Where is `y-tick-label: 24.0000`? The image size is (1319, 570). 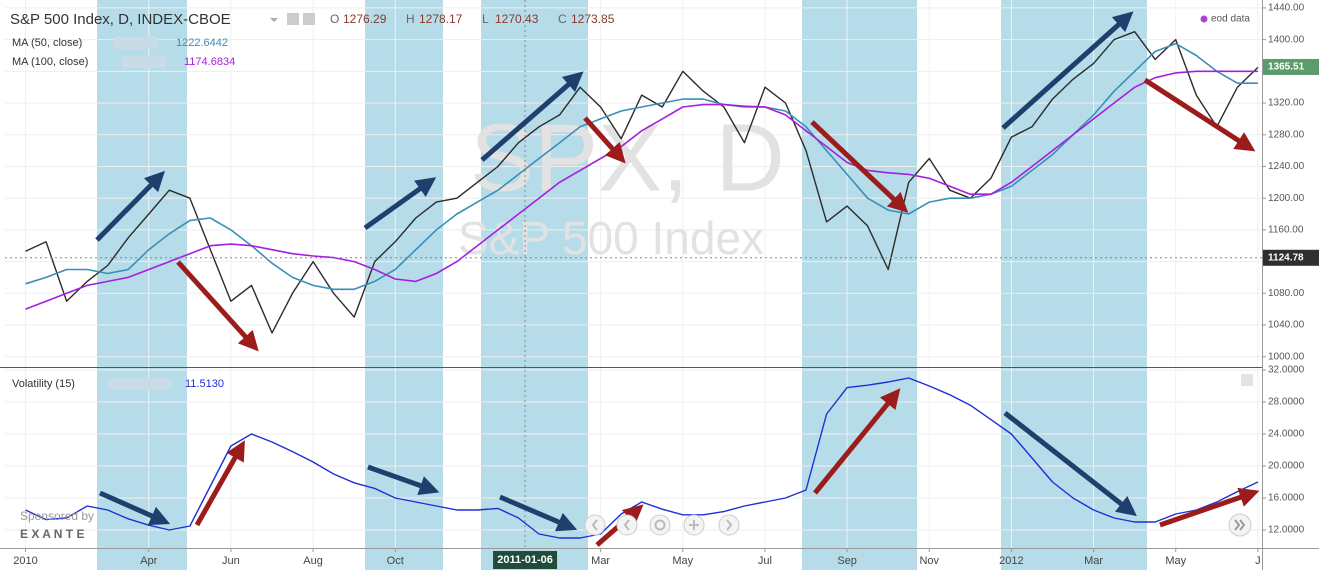
y-tick-label: 24.0000 is located at coordinates (1286, 434).